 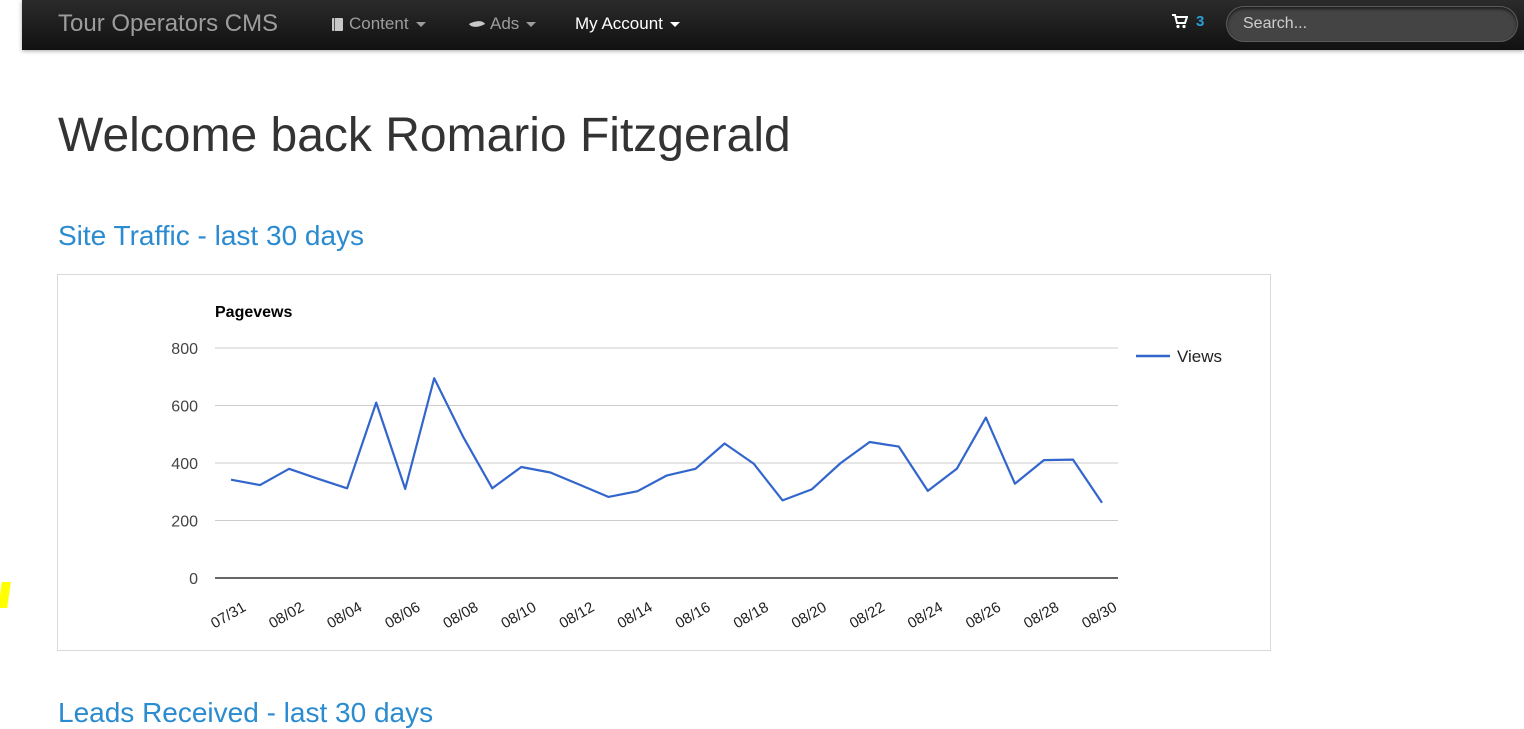 I want to click on cart-button: 3, so click(x=1188, y=21).